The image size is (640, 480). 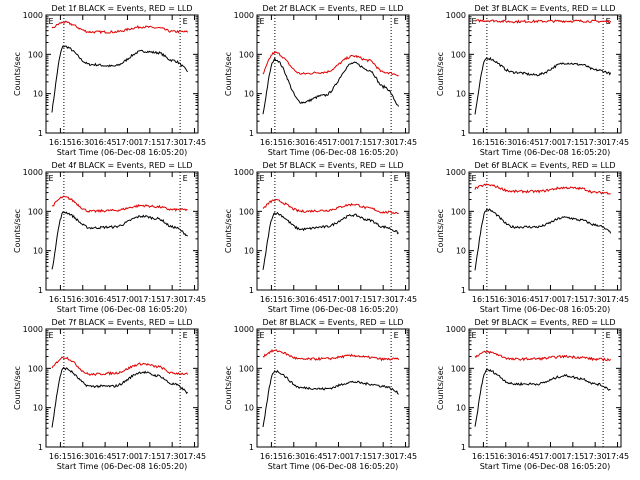 I want to click on panel-title: Det 3f BLACK = Events, RED = LLD, so click(x=544, y=8).